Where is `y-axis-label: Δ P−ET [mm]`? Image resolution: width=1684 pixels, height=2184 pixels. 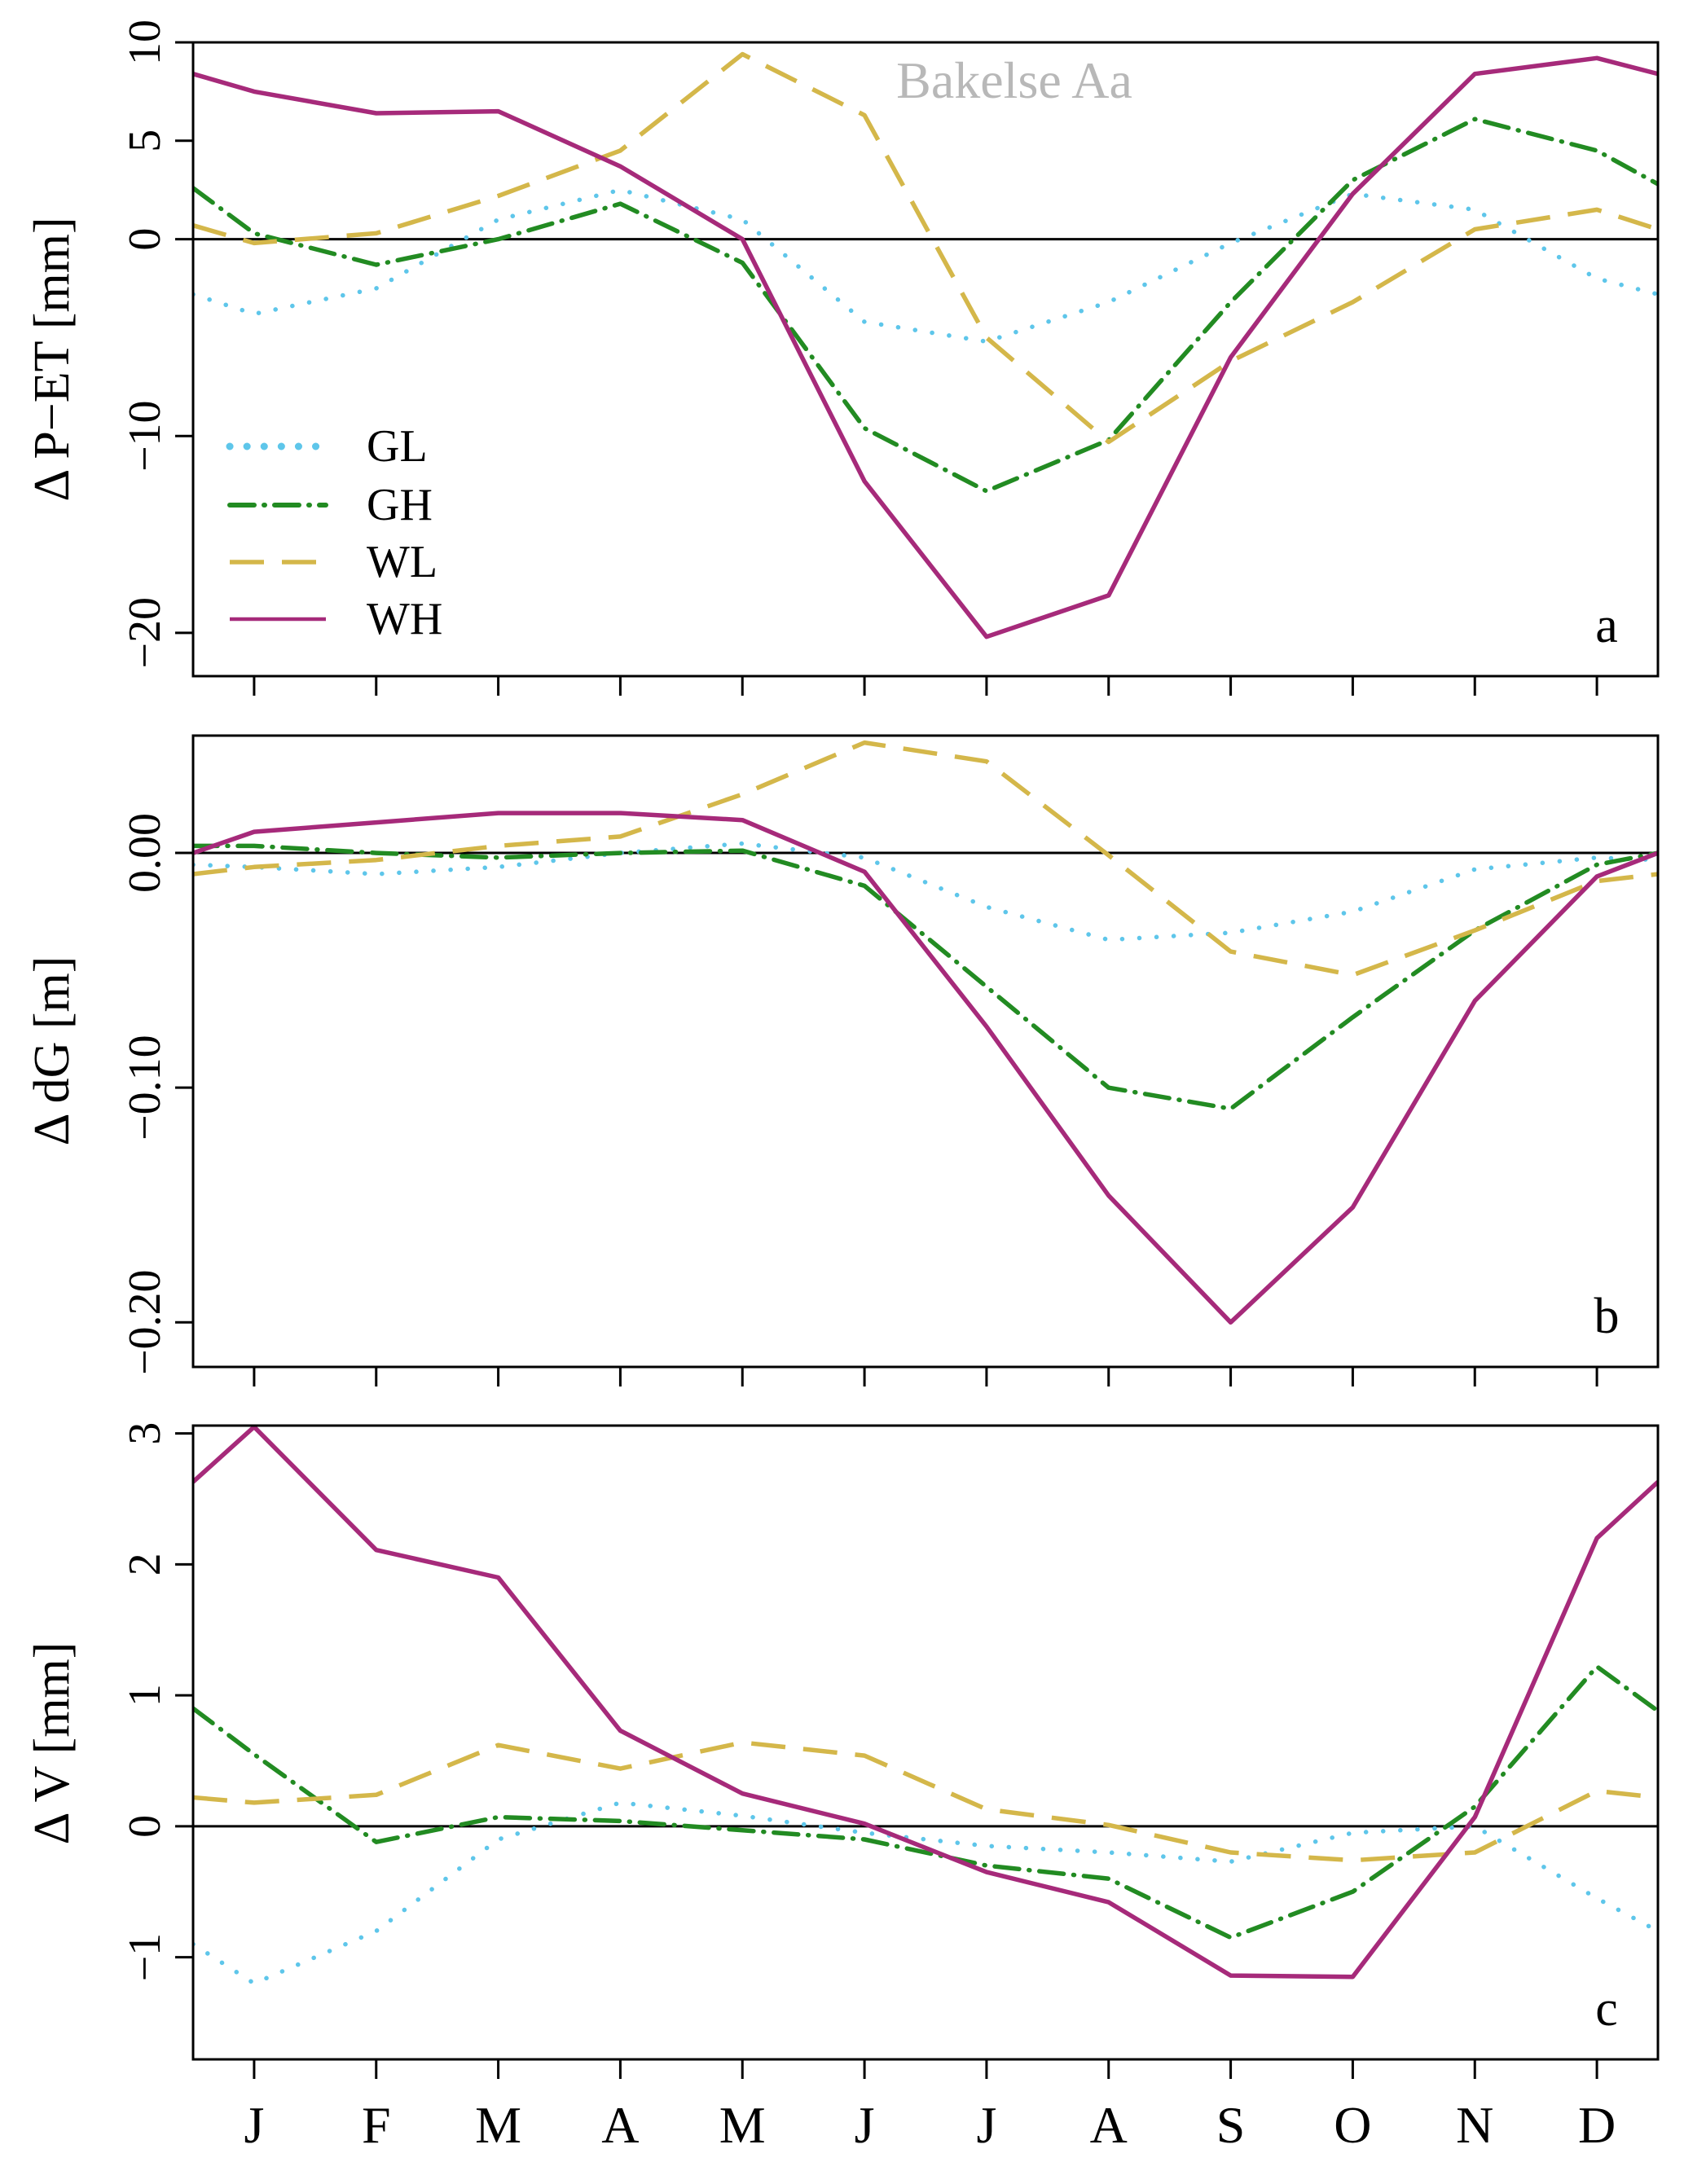
y-axis-label: Δ P−ET [mm] is located at coordinates (52, 359).